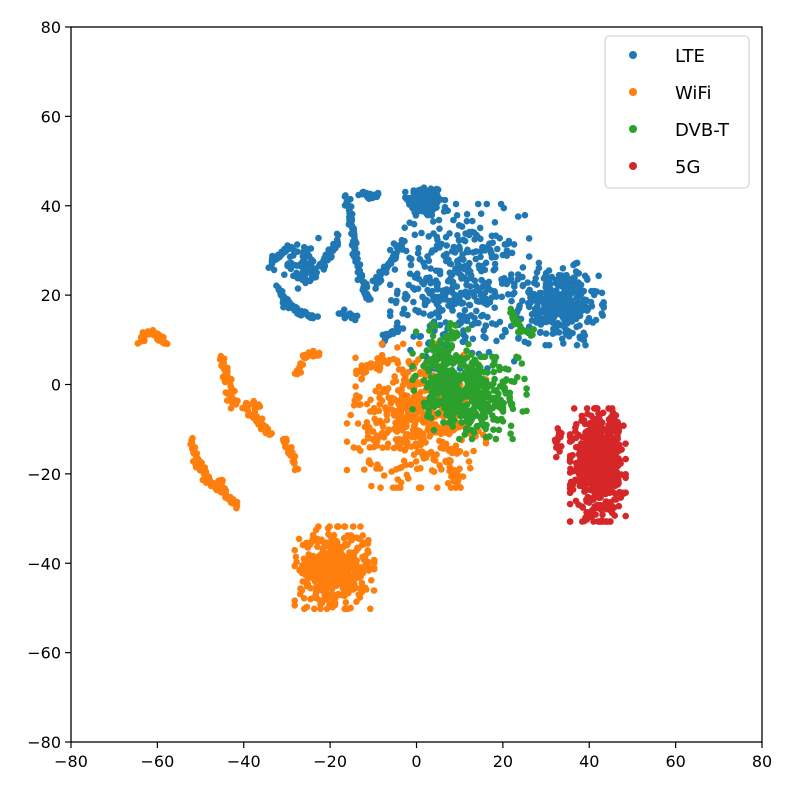  Describe the element at coordinates (633, 166) in the screenshot. I see `legend-marker-5g` at that location.